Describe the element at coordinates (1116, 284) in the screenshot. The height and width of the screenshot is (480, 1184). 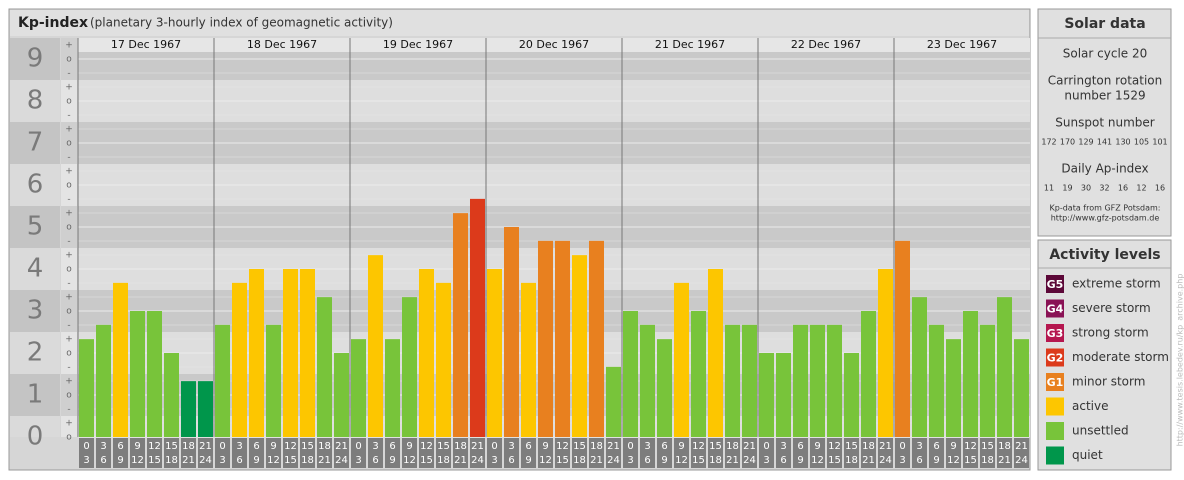
I see `legend-label: extreme storm` at that location.